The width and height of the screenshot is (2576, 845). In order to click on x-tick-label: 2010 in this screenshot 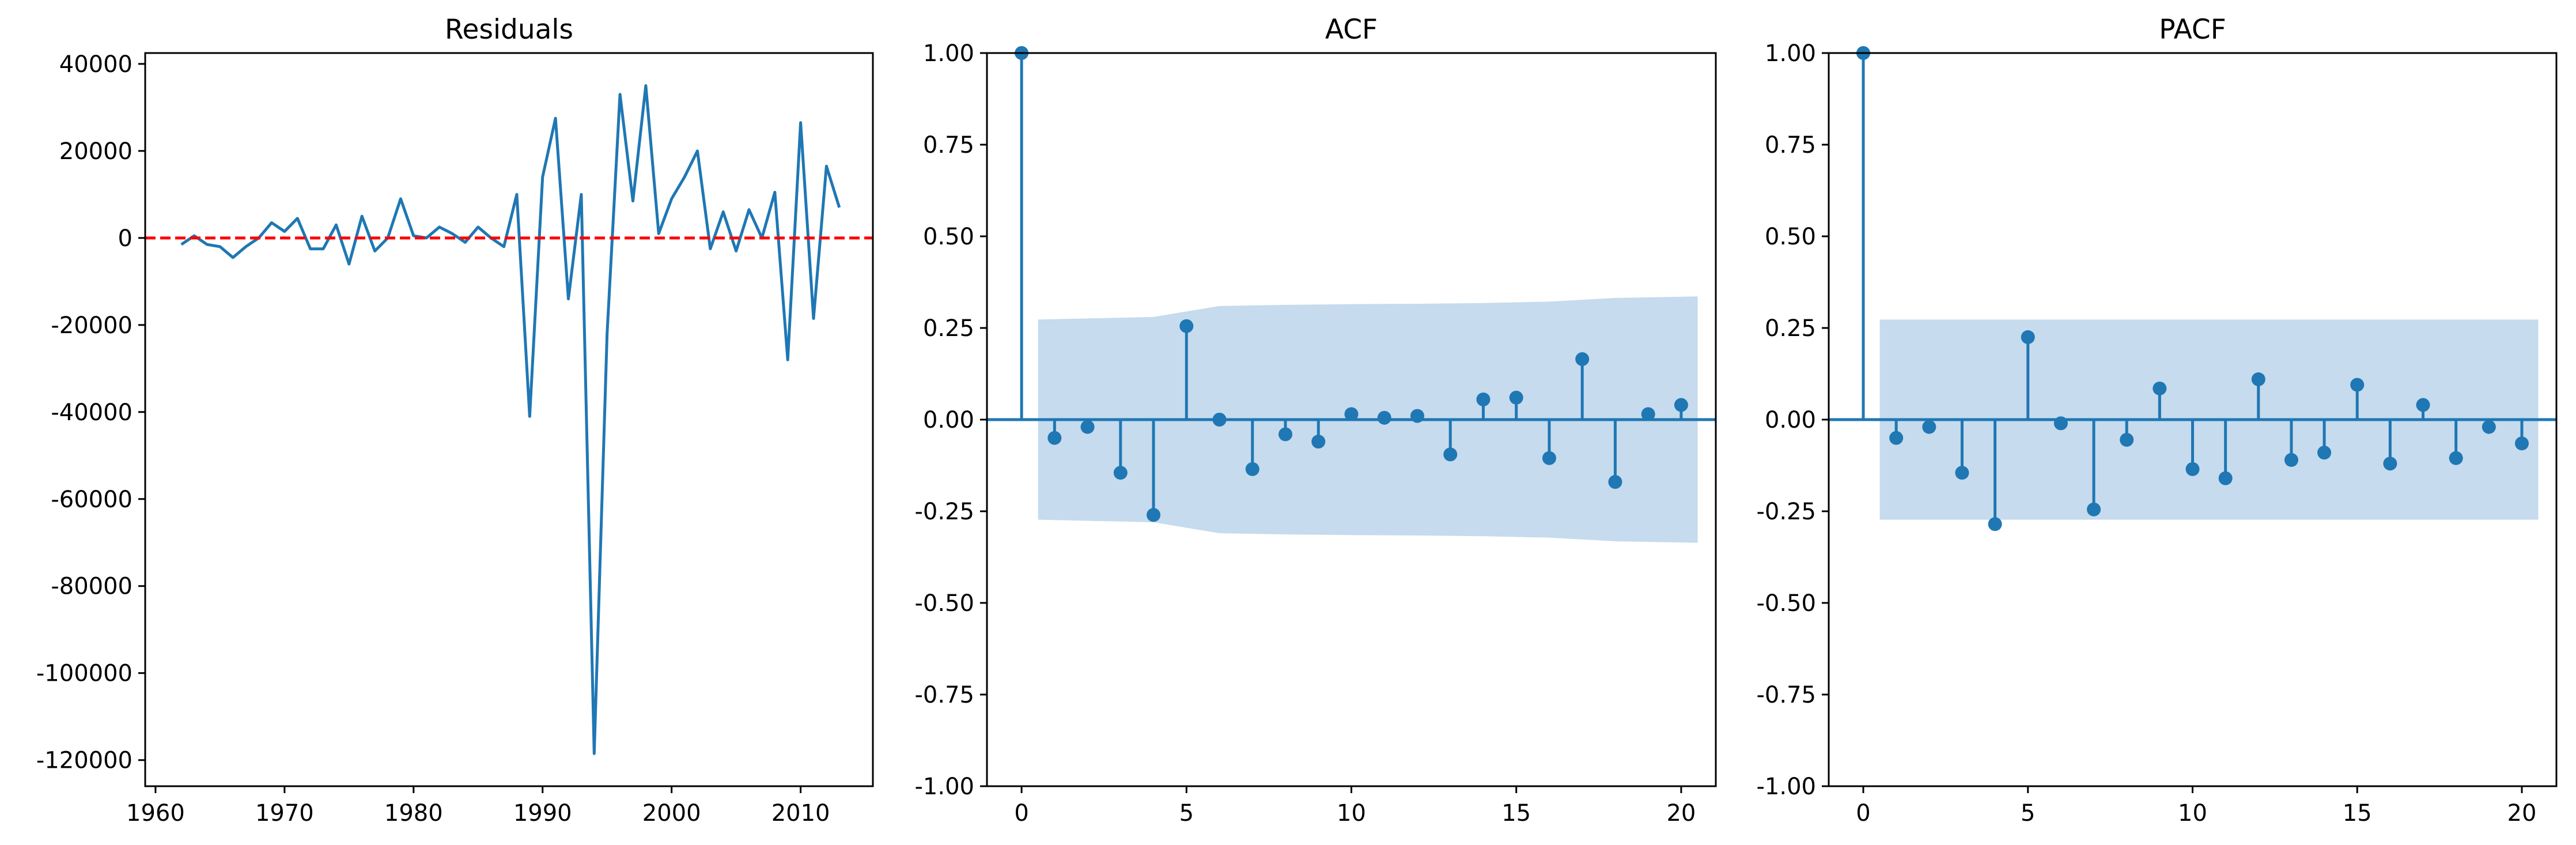, I will do `click(800, 814)`.